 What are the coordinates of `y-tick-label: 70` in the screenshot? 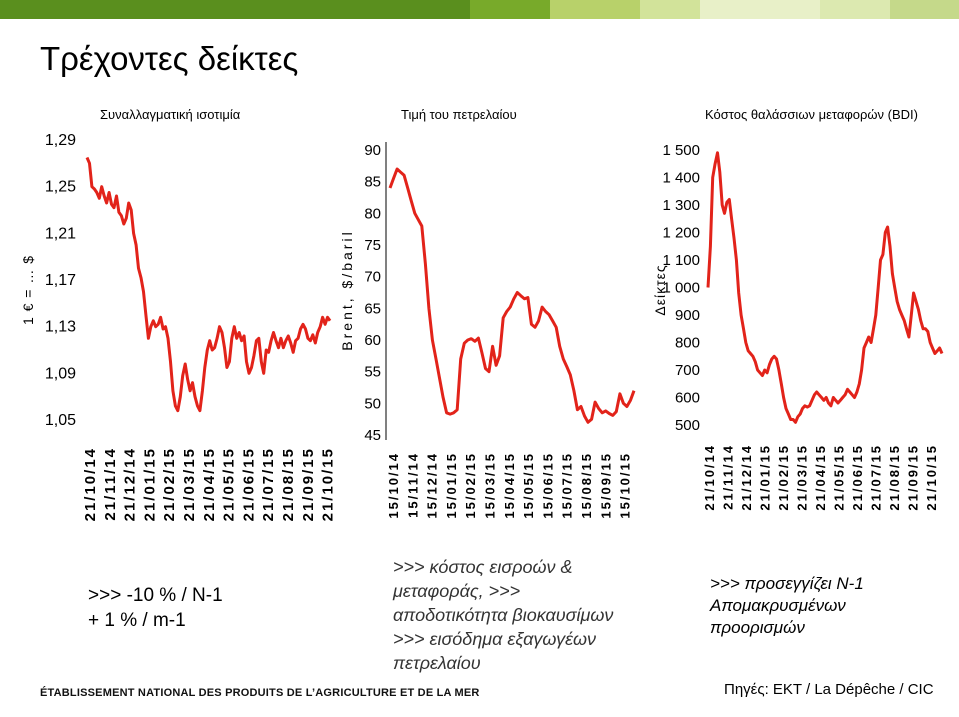 It's located at (372, 277).